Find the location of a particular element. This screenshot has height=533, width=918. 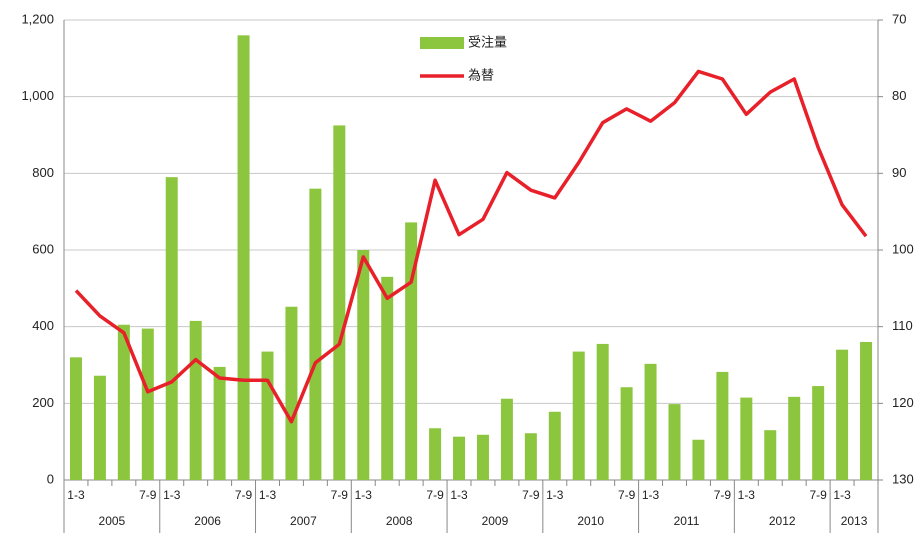

y2-tick-label: 80 is located at coordinates (899, 95).